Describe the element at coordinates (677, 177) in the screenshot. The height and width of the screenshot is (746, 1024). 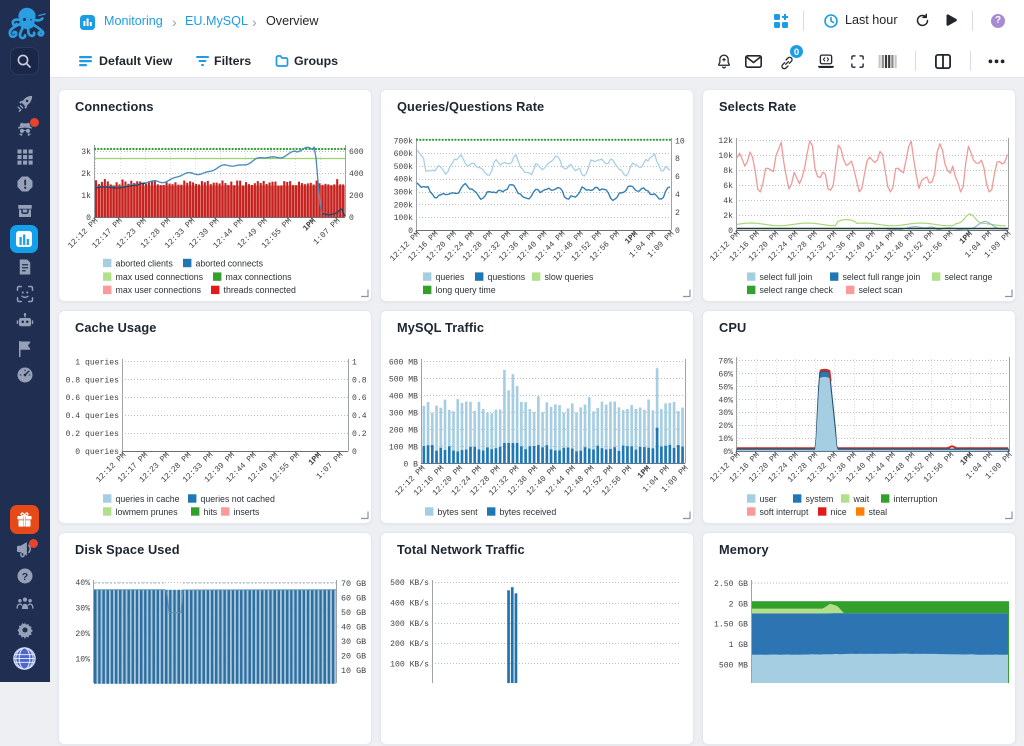
I see `svg-text: 6` at that location.